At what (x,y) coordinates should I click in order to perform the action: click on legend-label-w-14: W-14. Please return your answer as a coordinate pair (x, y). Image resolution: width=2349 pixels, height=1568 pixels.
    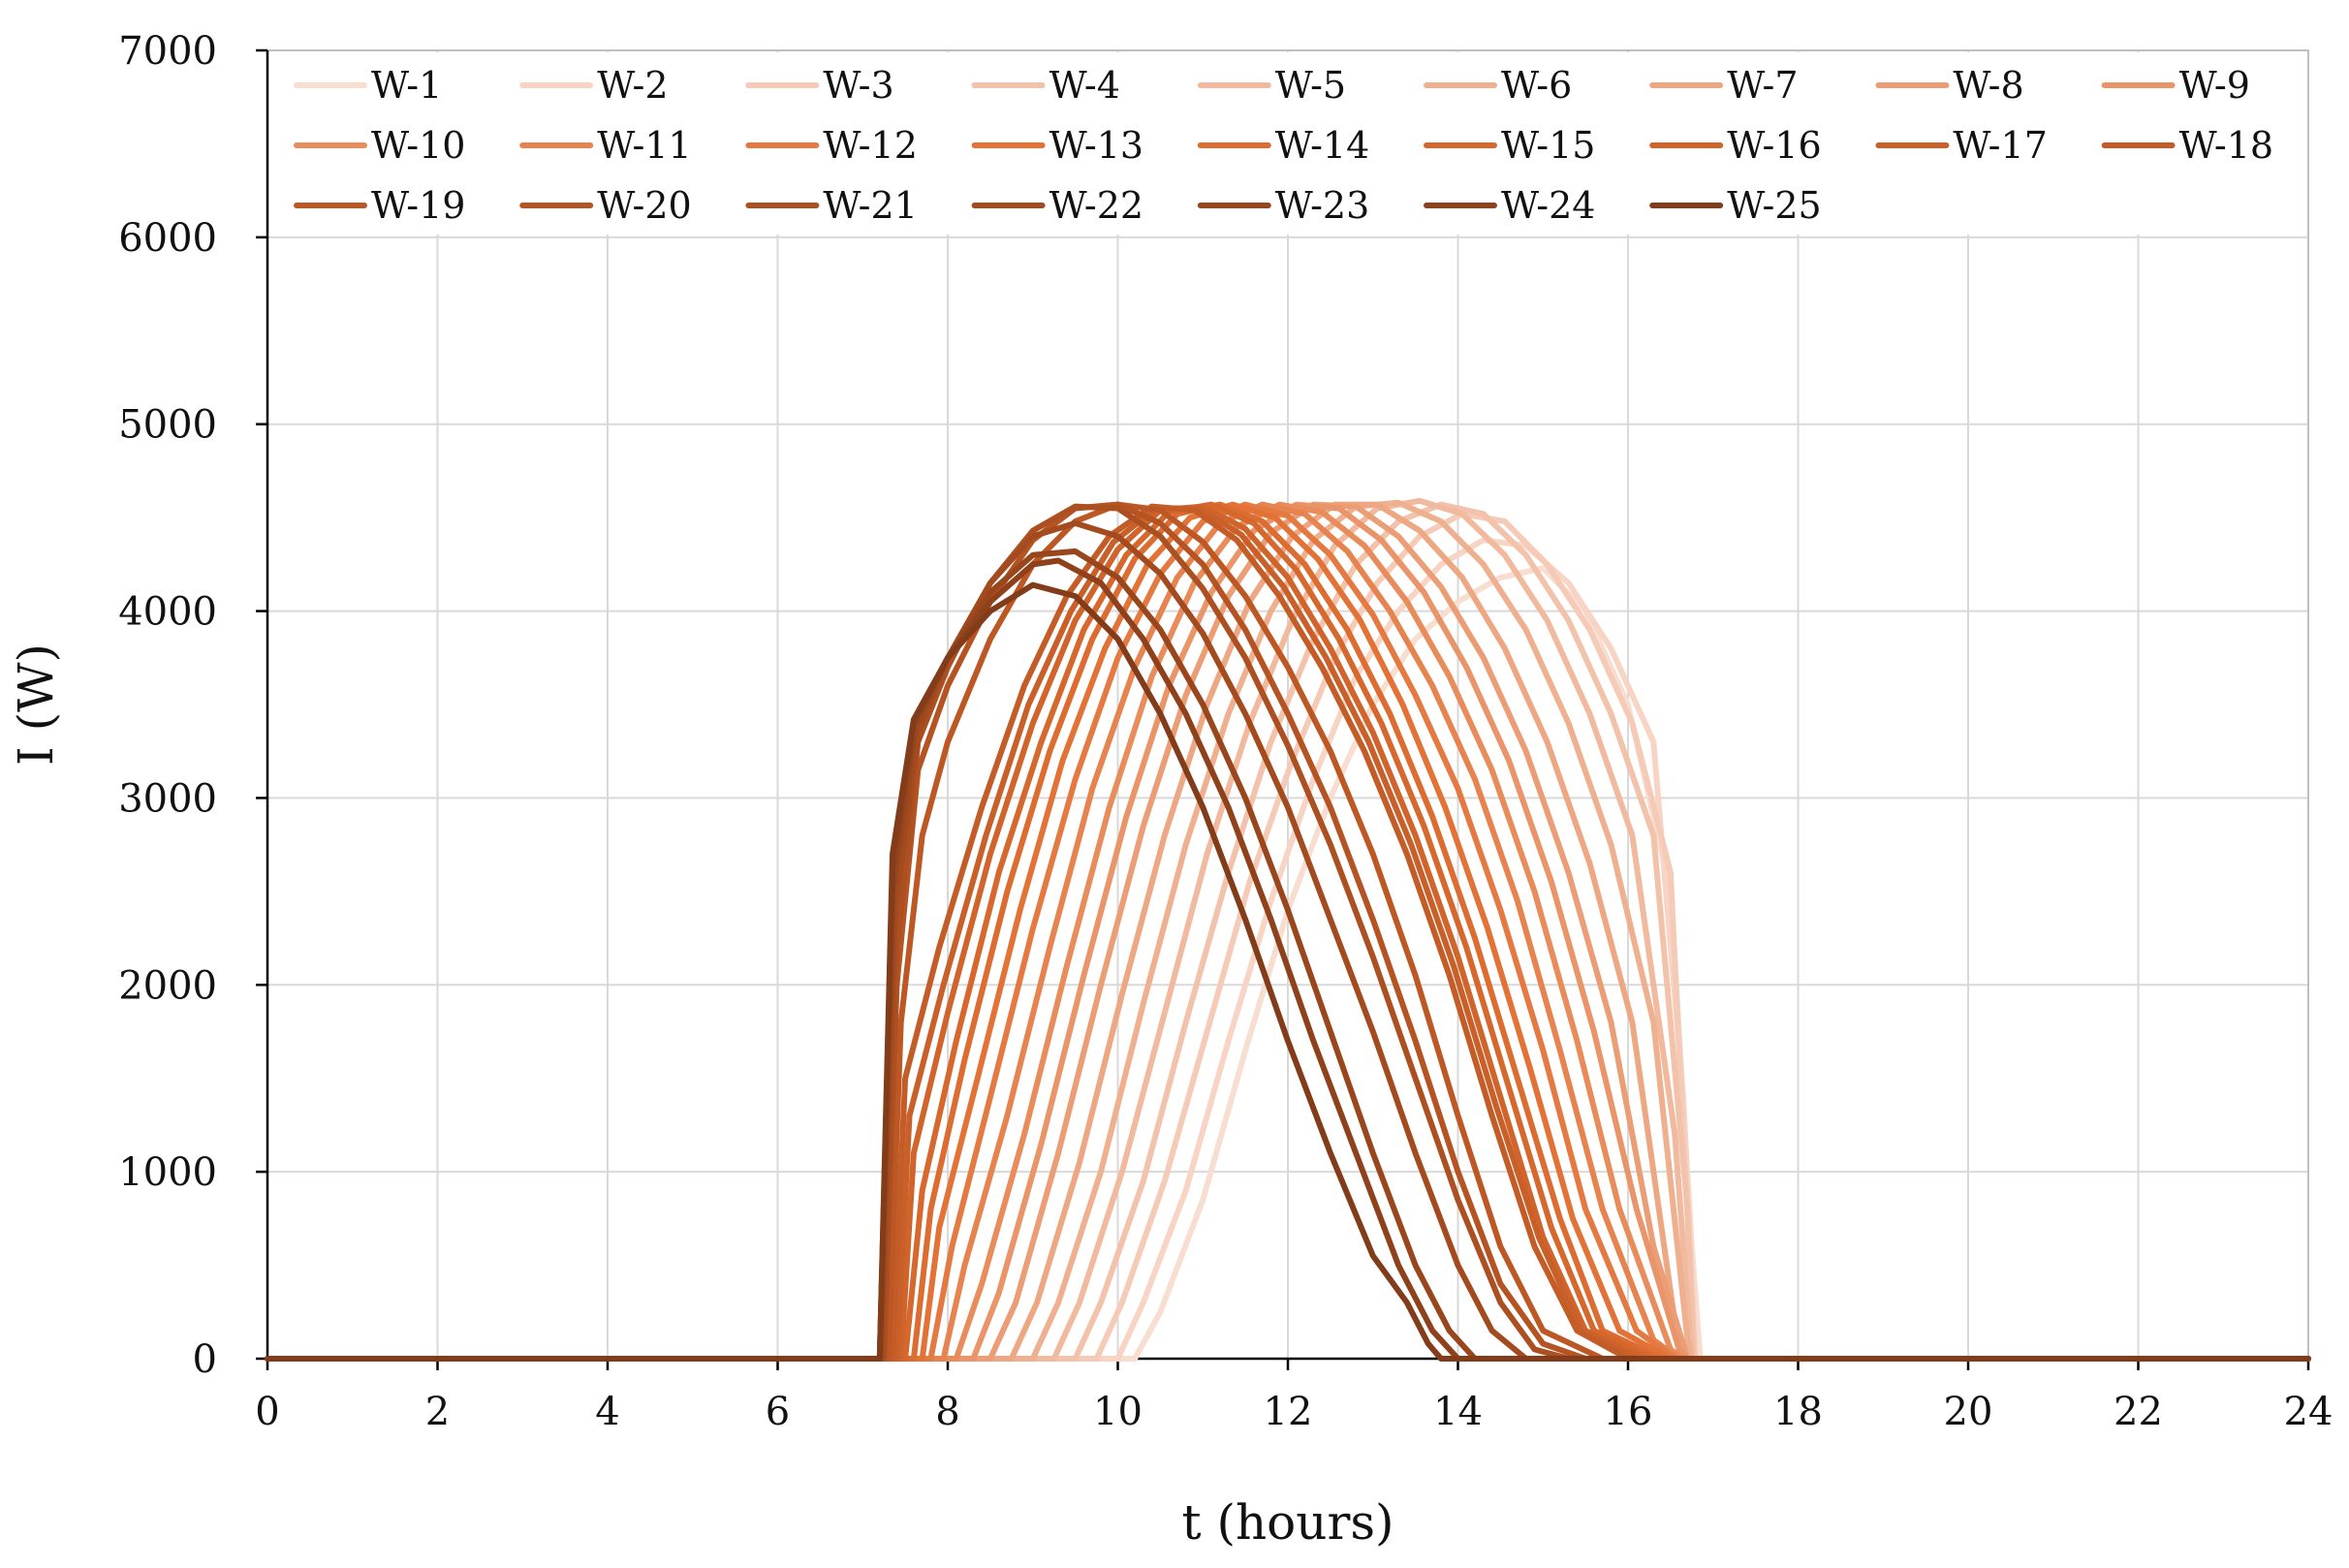
    Looking at the image, I should click on (1322, 146).